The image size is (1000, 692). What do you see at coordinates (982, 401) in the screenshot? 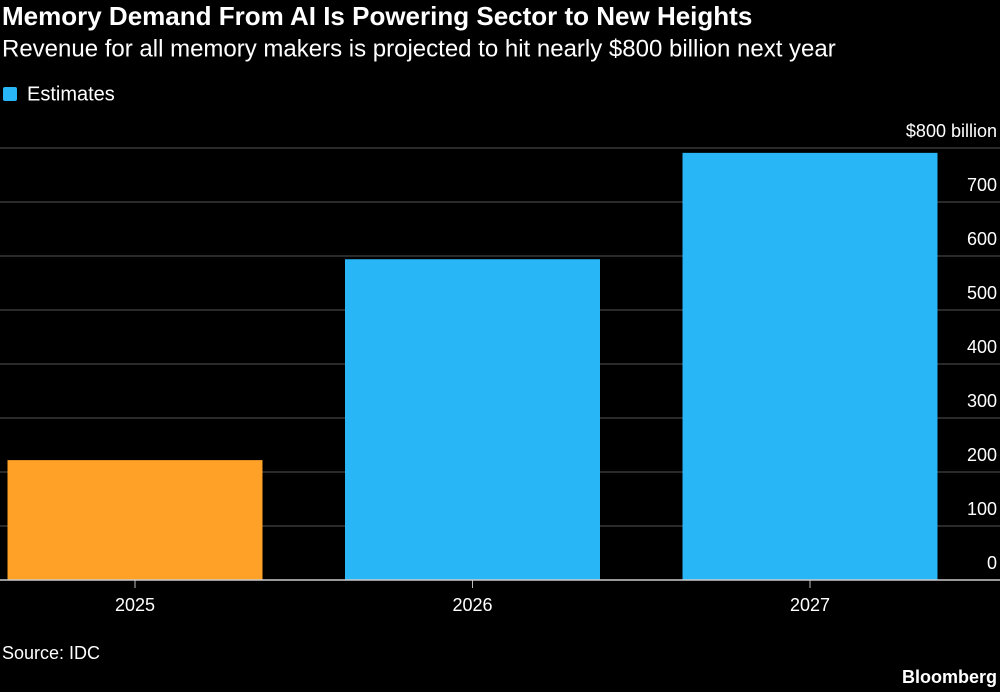
I see `y-tick-label: 300` at bounding box center [982, 401].